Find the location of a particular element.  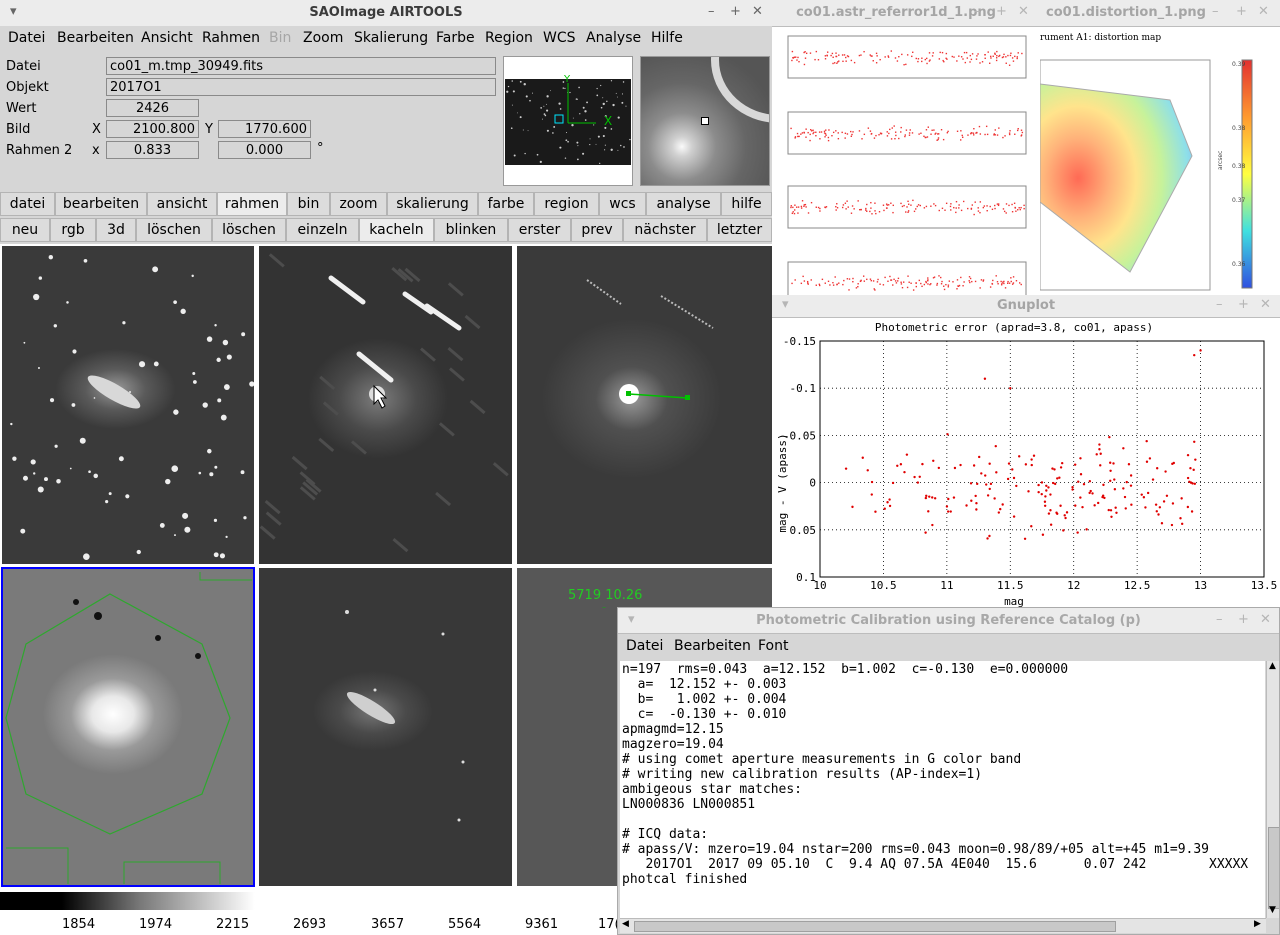

horizontal-scrollbar: ◀ ▶ is located at coordinates (943, 925).